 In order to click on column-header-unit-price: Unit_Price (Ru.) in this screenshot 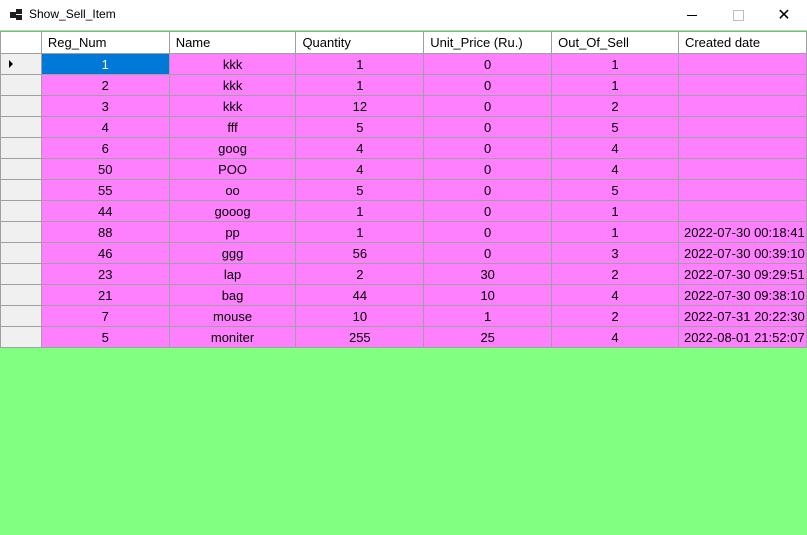, I will do `click(488, 42)`.